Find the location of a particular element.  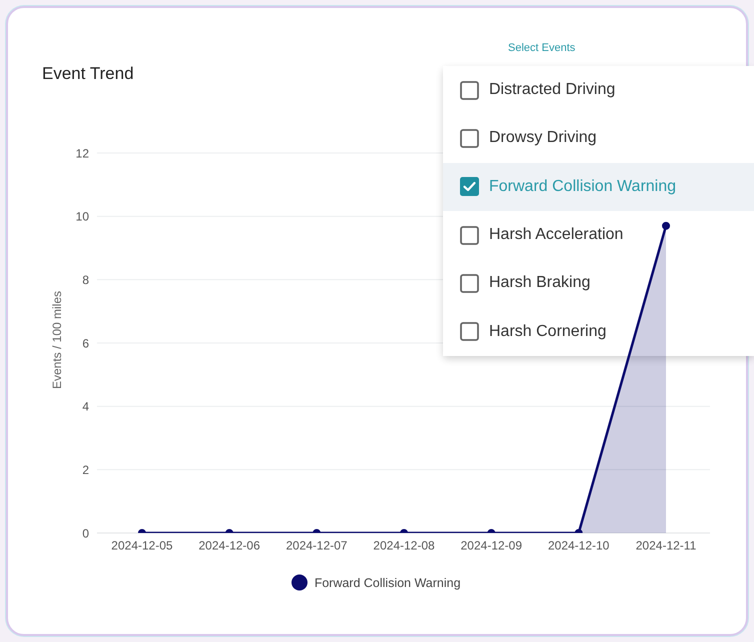

x-tick-label: 2024-12-08 is located at coordinates (404, 545).